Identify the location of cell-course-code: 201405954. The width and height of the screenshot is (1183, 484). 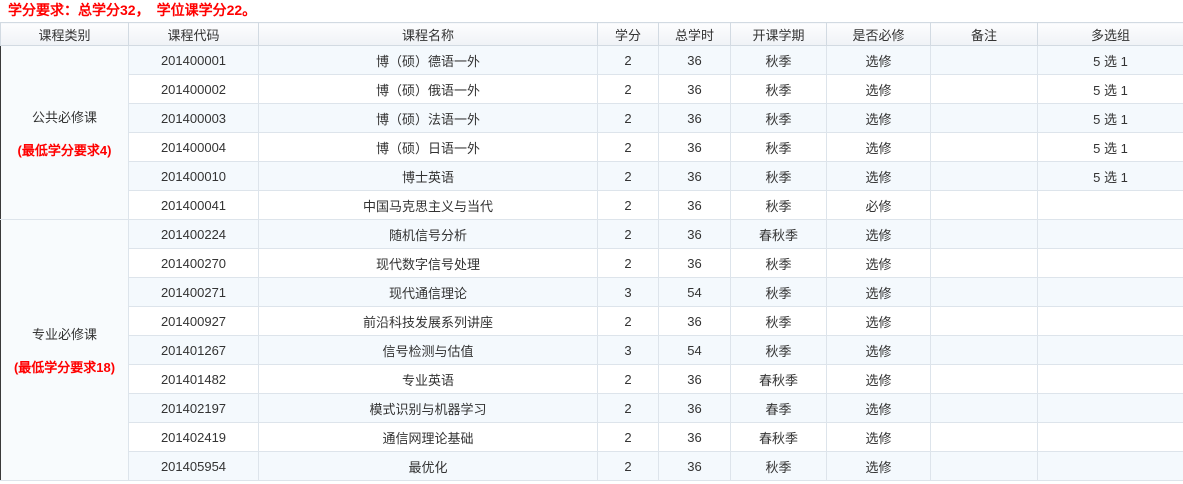
(193, 466).